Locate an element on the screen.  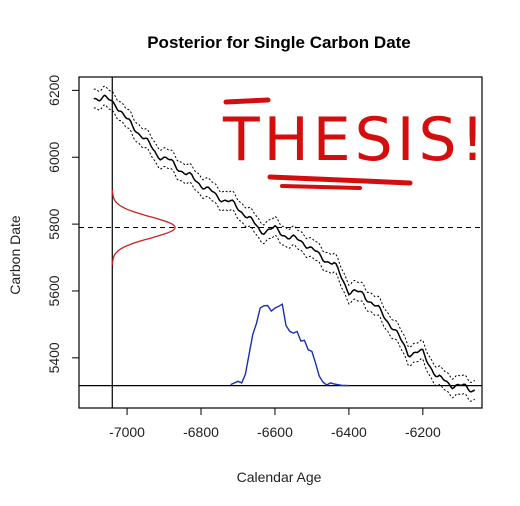
x-tick-label: -6800 is located at coordinates (201, 432).